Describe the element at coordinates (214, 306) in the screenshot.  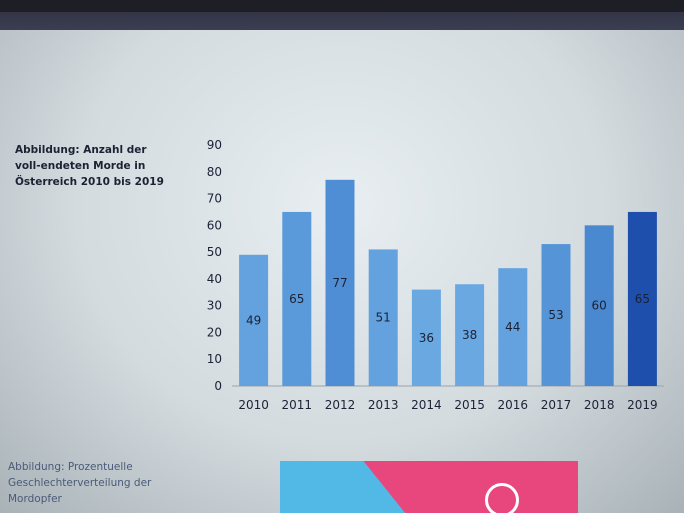
I see `y-tick-label: 30` at that location.